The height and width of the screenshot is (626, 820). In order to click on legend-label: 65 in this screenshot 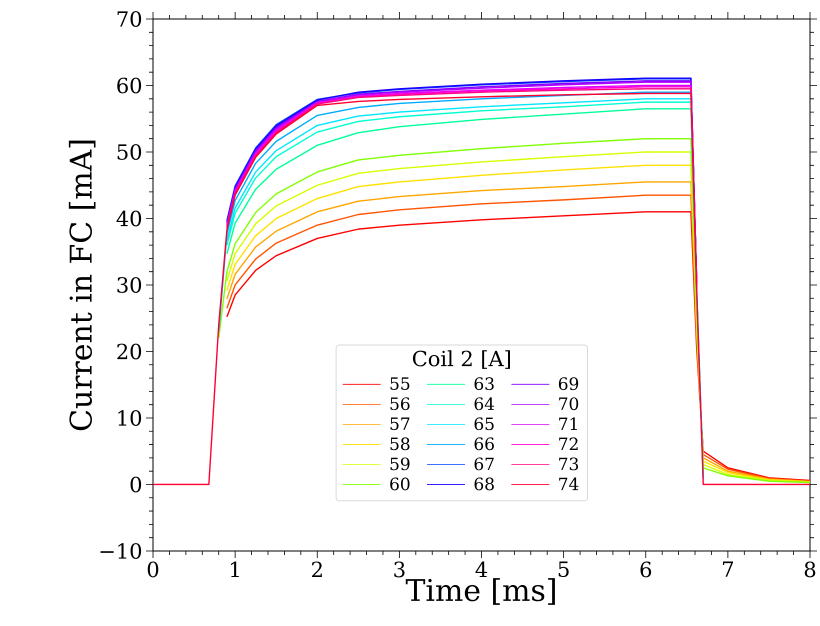, I will do `click(484, 423)`.